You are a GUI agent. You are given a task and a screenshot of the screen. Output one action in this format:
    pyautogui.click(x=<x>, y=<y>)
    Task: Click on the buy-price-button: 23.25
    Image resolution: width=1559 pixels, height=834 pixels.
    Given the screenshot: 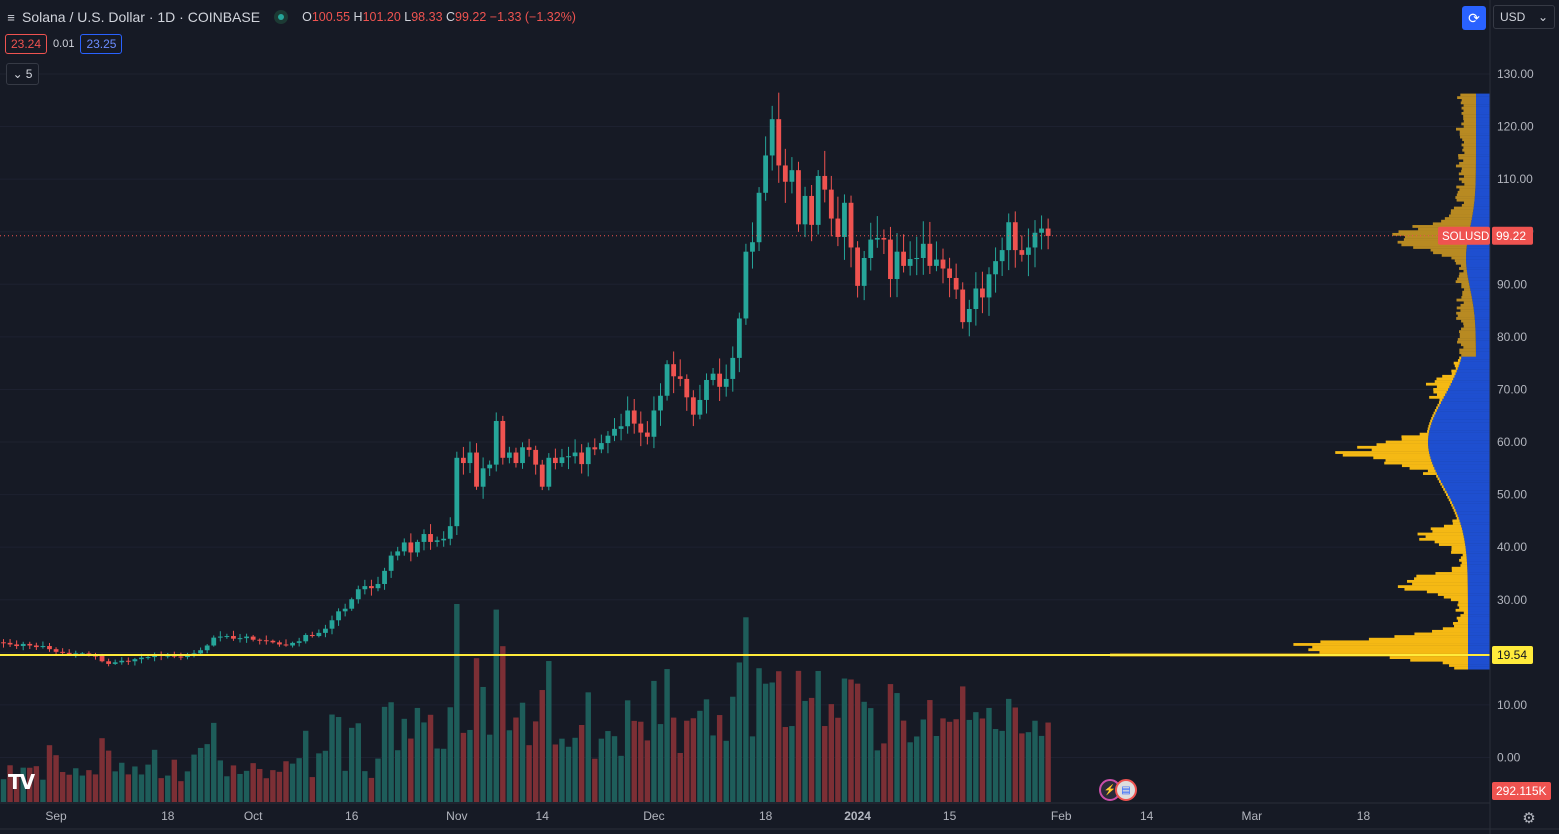 What is the action you would take?
    pyautogui.click(x=101, y=44)
    